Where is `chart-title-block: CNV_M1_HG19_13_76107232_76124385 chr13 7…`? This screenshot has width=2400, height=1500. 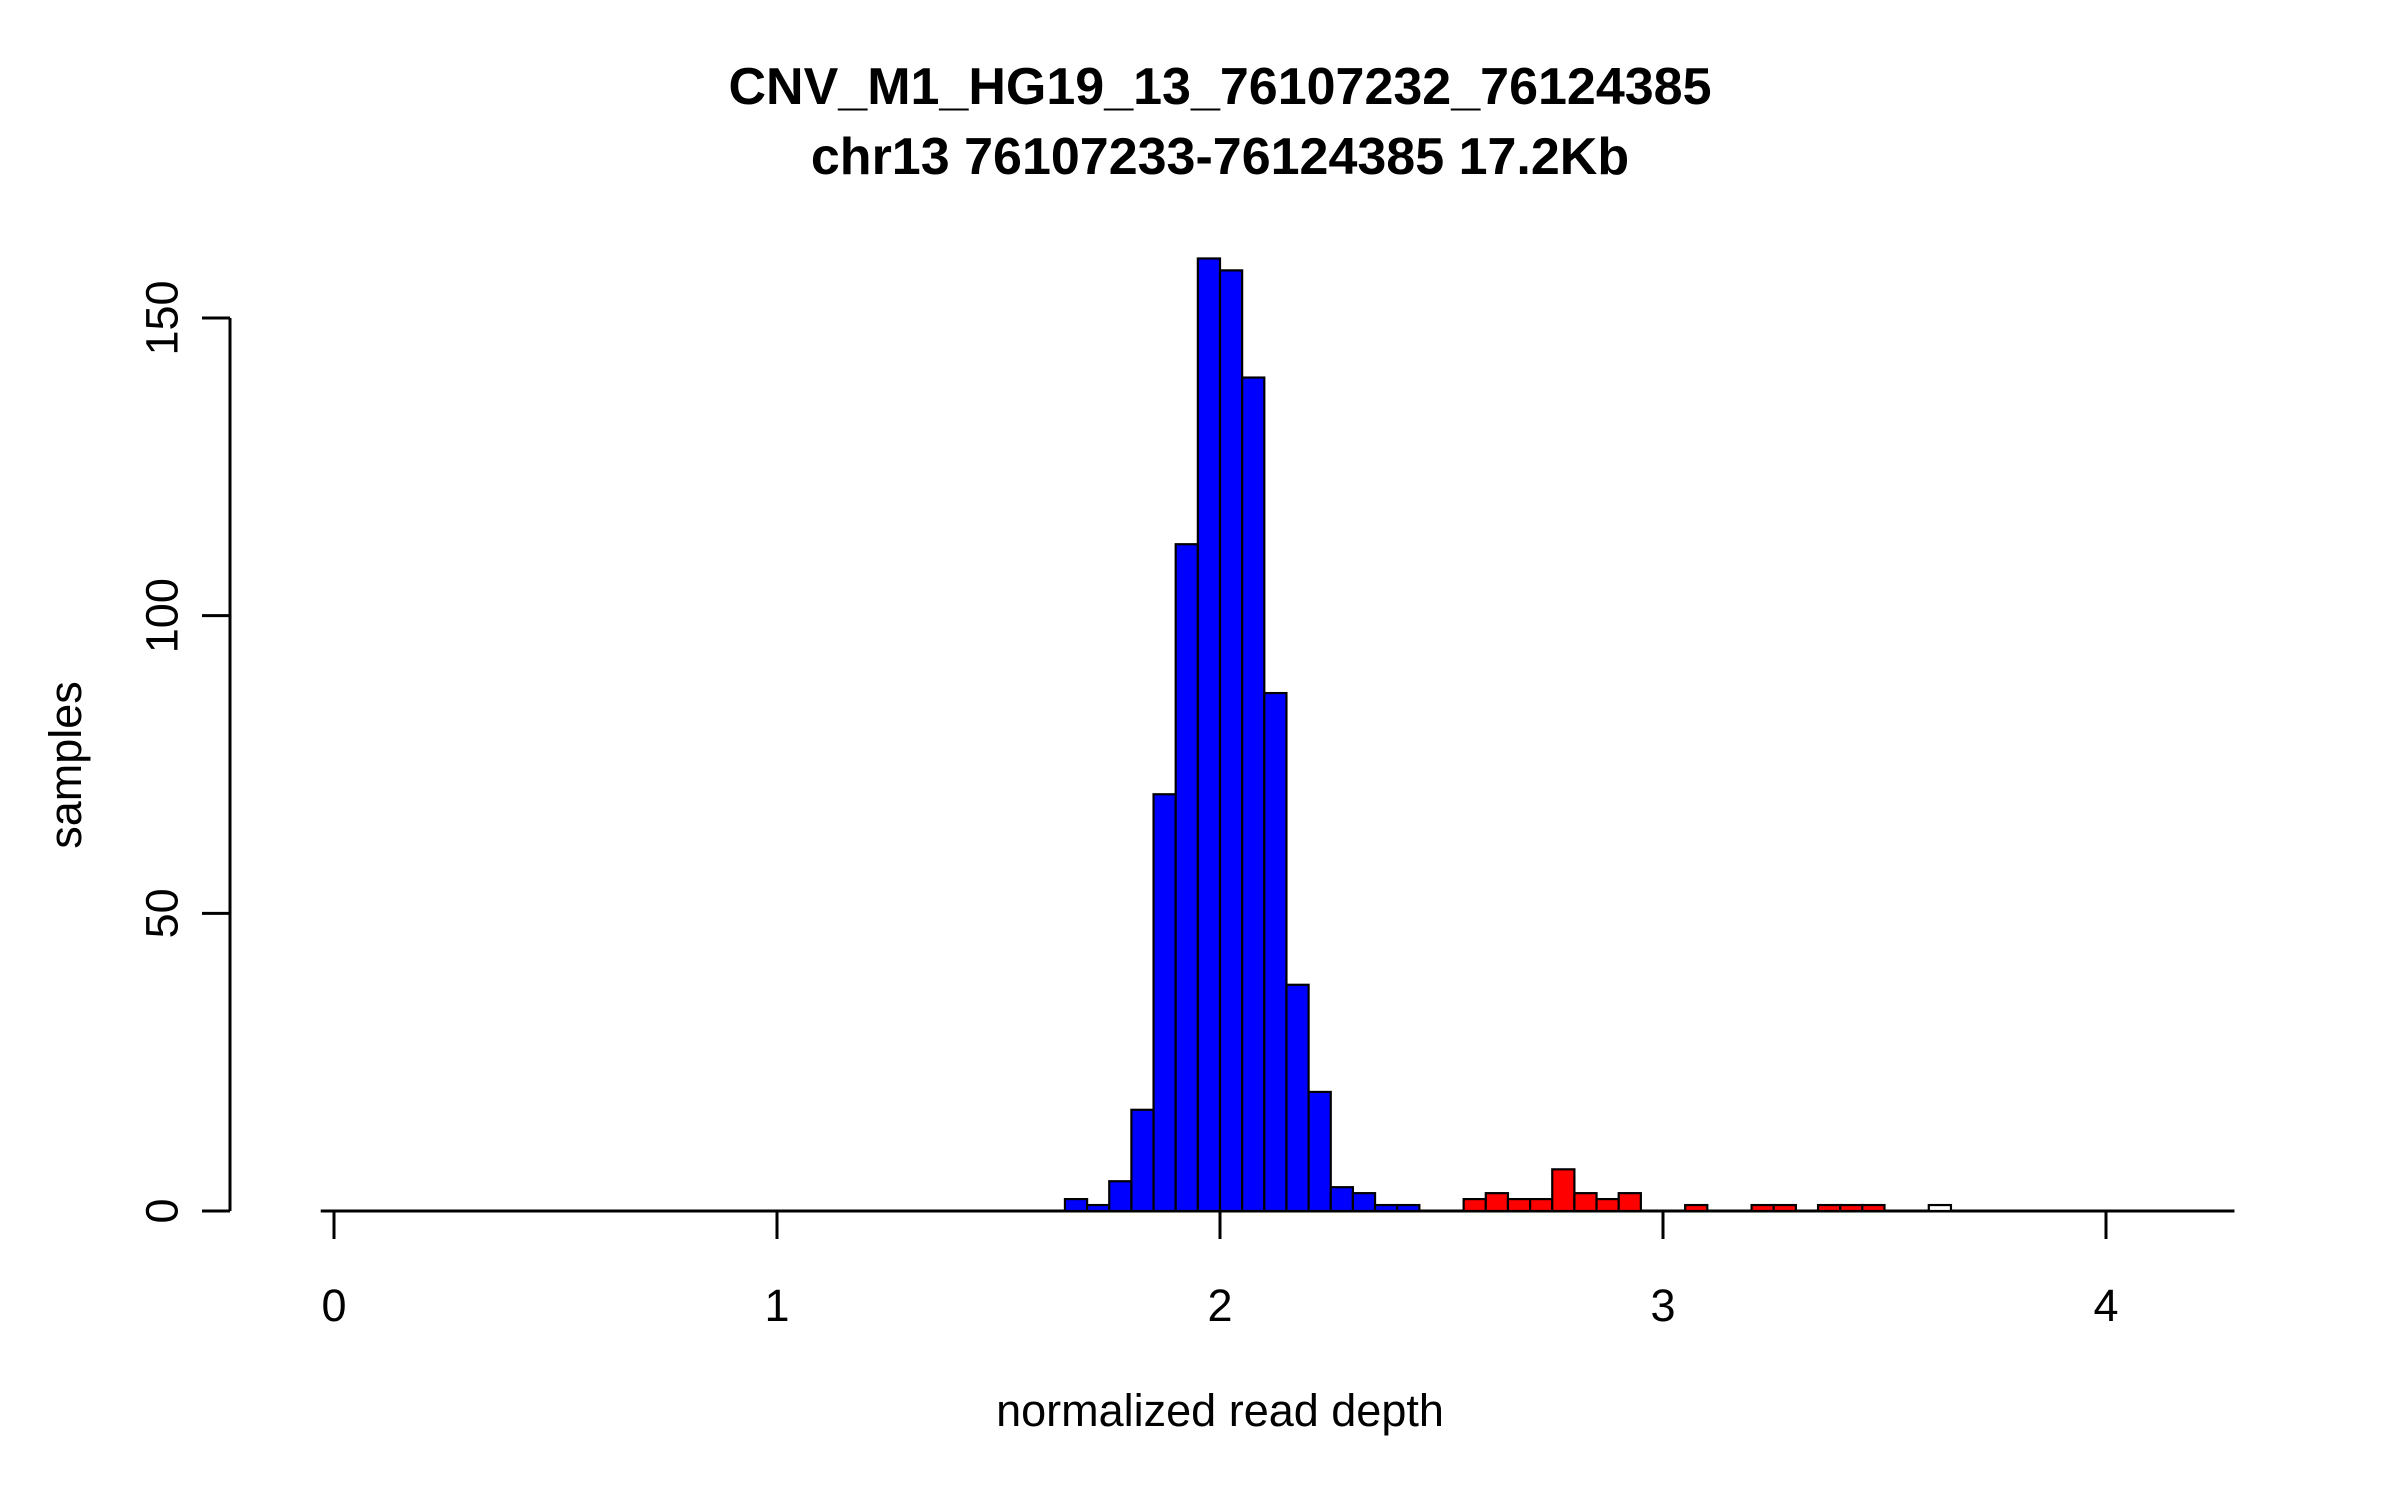
chart-title-block: CNV_M1_HG19_13_76107232_76124385 chr13 7… is located at coordinates (1220, 122).